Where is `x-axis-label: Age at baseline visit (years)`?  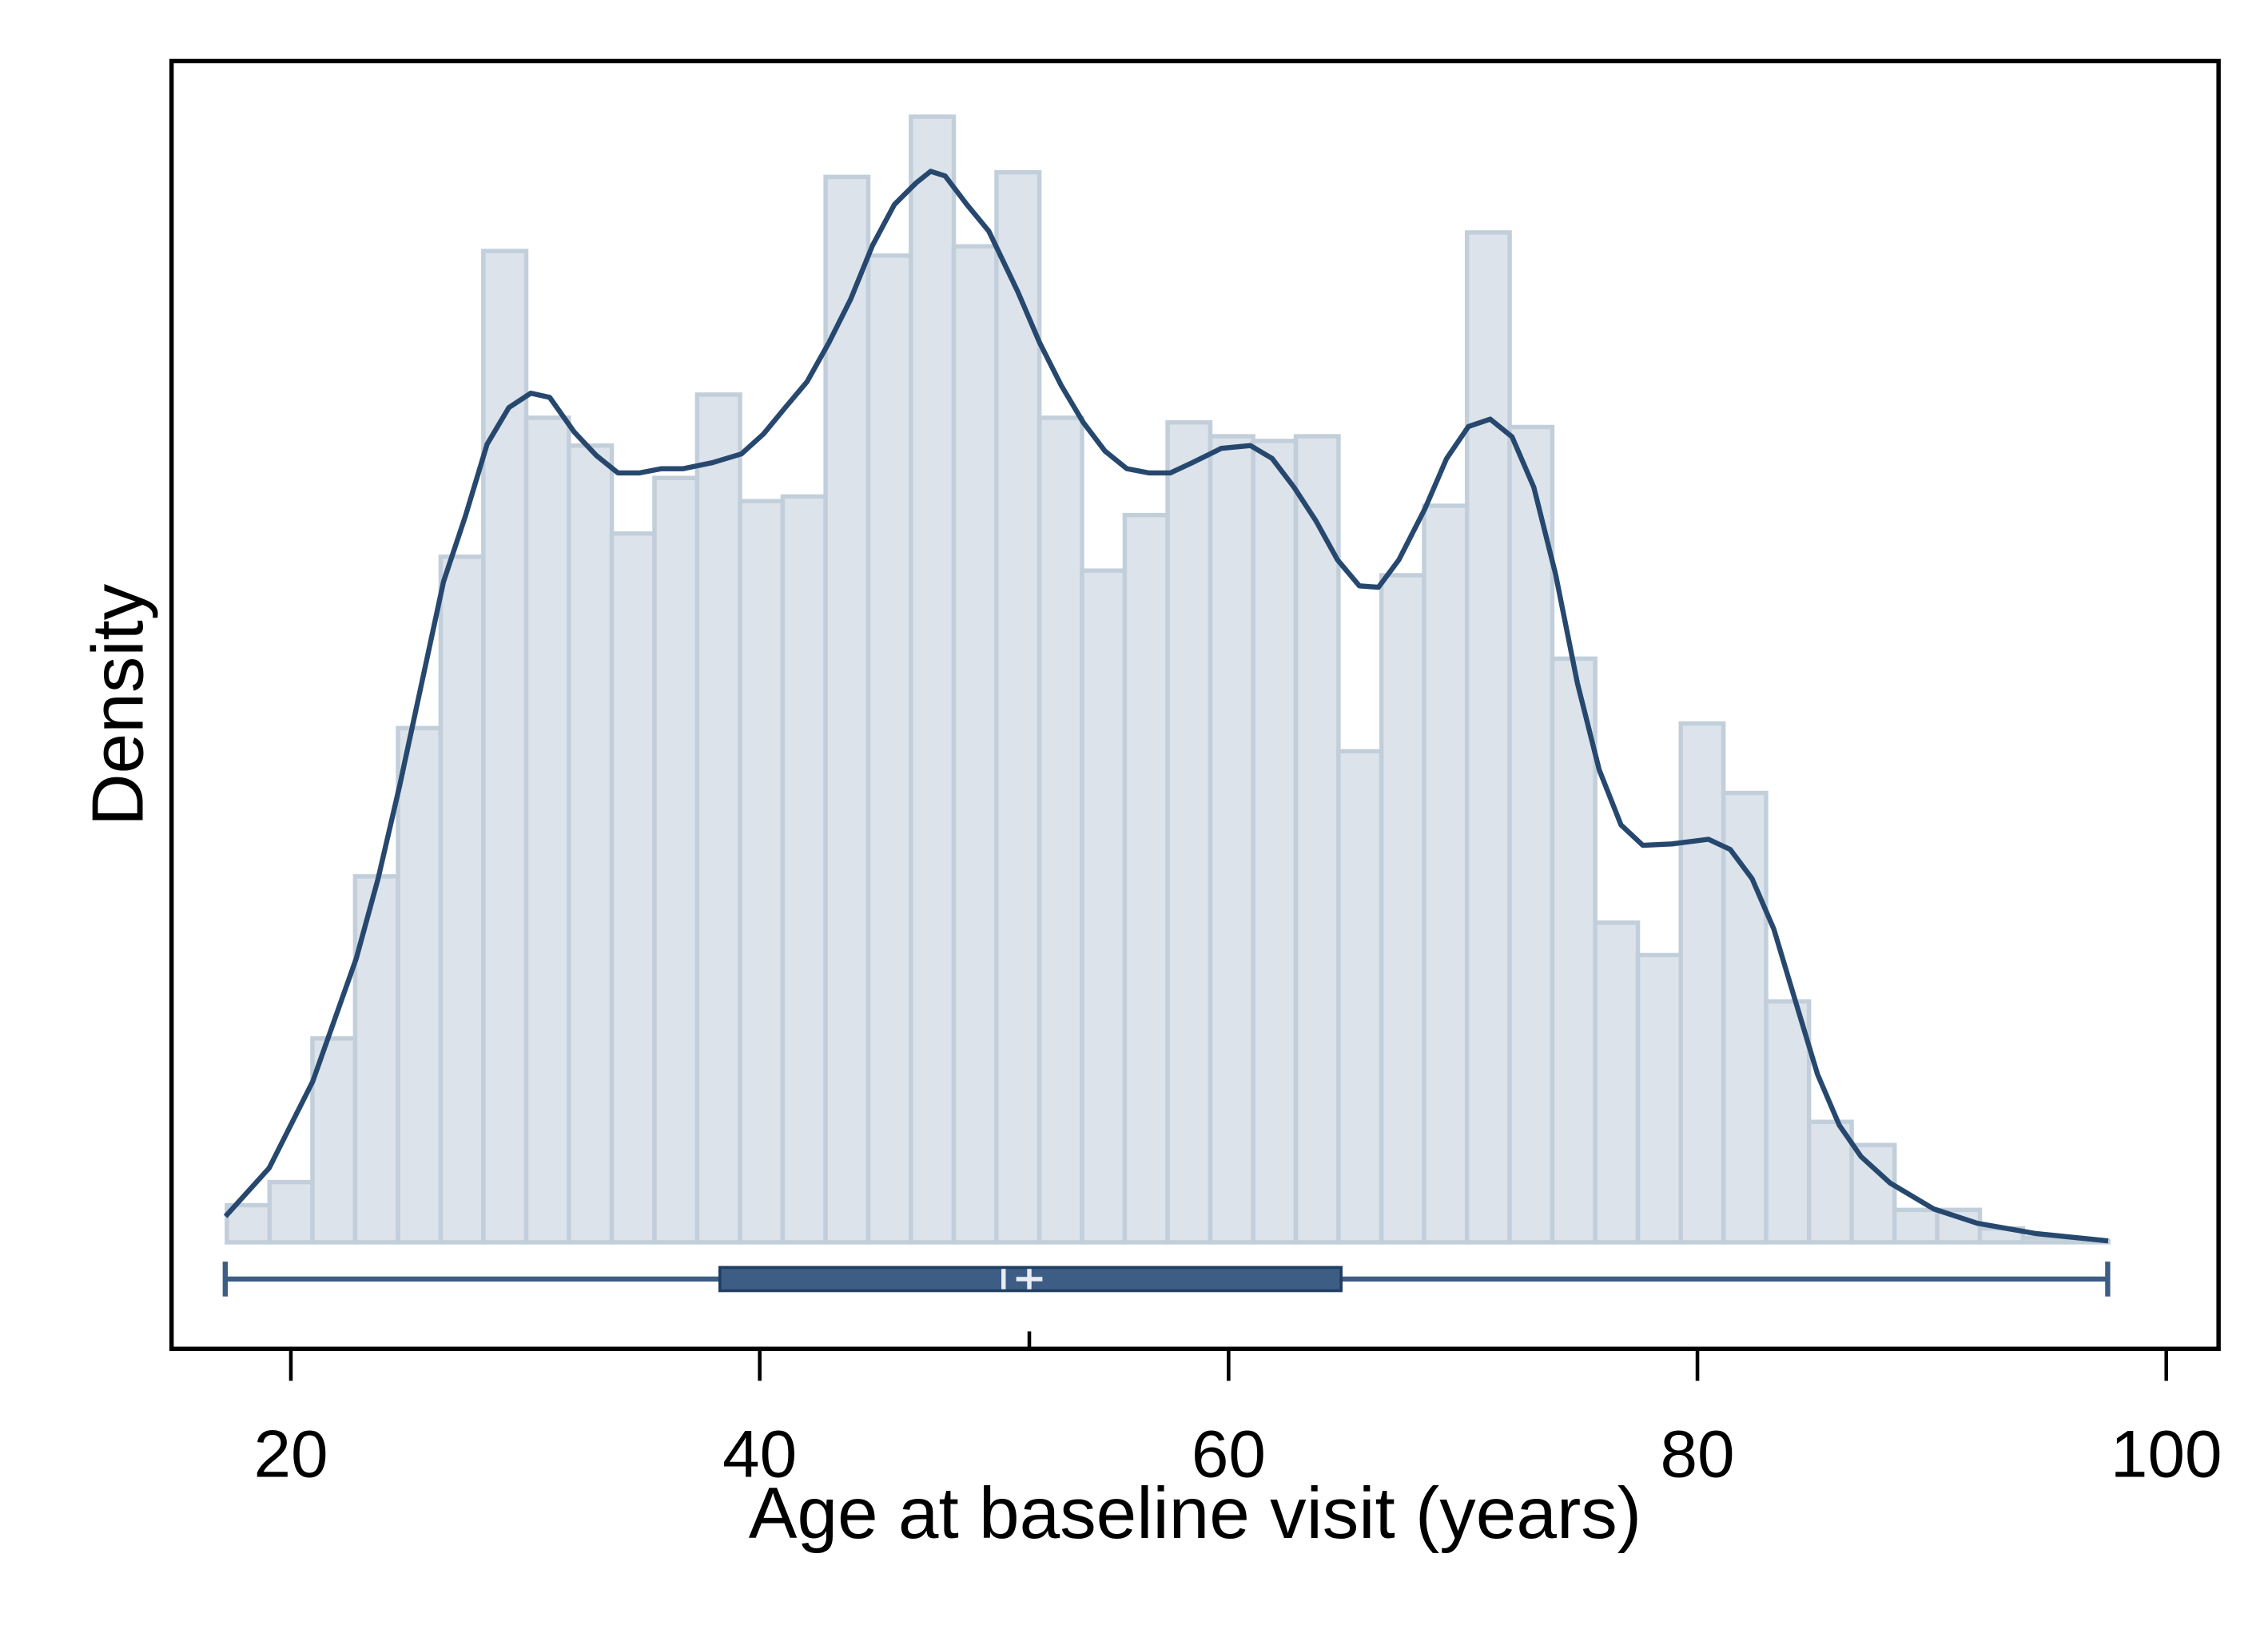 x-axis-label: Age at baseline visit (years) is located at coordinates (1195, 1513).